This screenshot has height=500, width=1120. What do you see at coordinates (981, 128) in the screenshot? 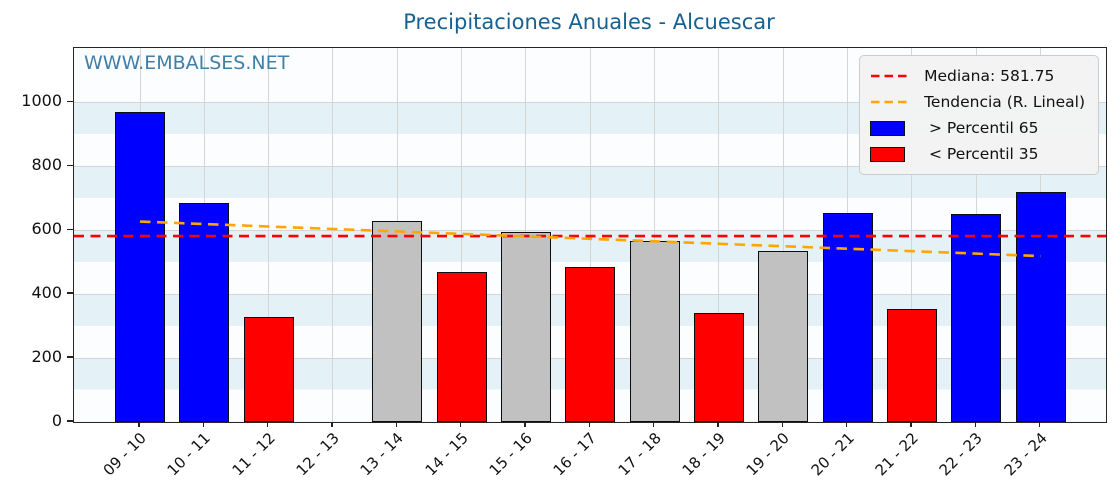
I see `legend-label: > Percentil 65` at bounding box center [981, 128].